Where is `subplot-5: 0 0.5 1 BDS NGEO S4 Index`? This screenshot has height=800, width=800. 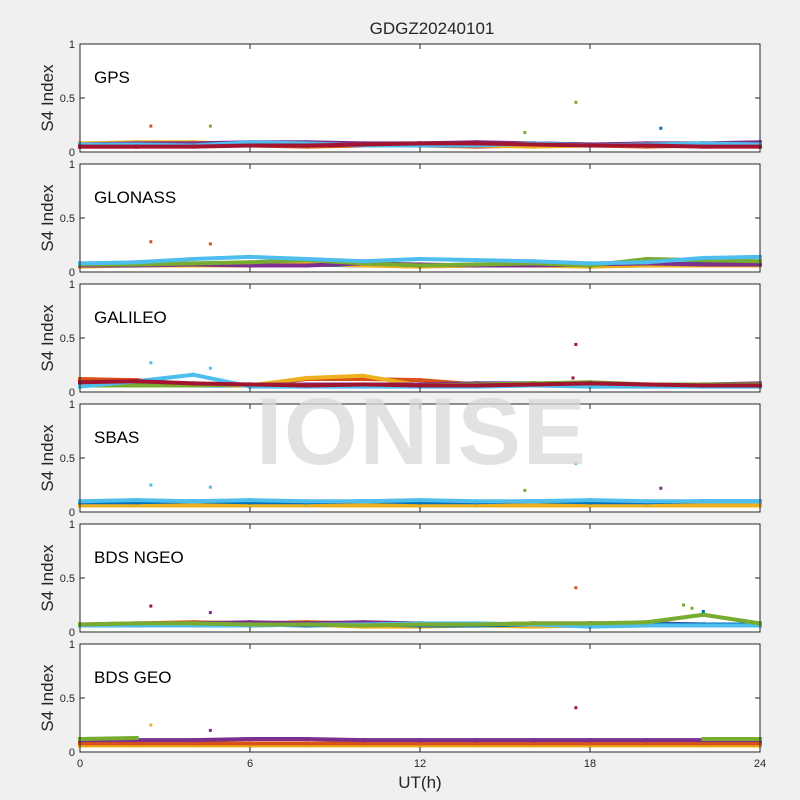
subplot-5: 0 0.5 1 BDS NGEO S4 Index is located at coordinates (400, 579).